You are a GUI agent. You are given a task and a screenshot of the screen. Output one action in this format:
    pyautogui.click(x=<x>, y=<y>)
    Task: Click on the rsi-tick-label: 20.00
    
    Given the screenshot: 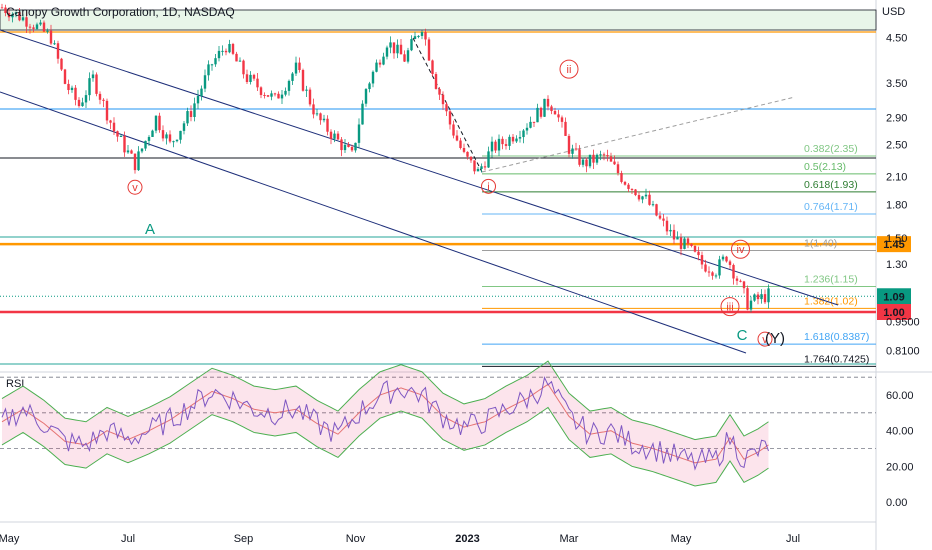 What is the action you would take?
    pyautogui.click(x=900, y=467)
    